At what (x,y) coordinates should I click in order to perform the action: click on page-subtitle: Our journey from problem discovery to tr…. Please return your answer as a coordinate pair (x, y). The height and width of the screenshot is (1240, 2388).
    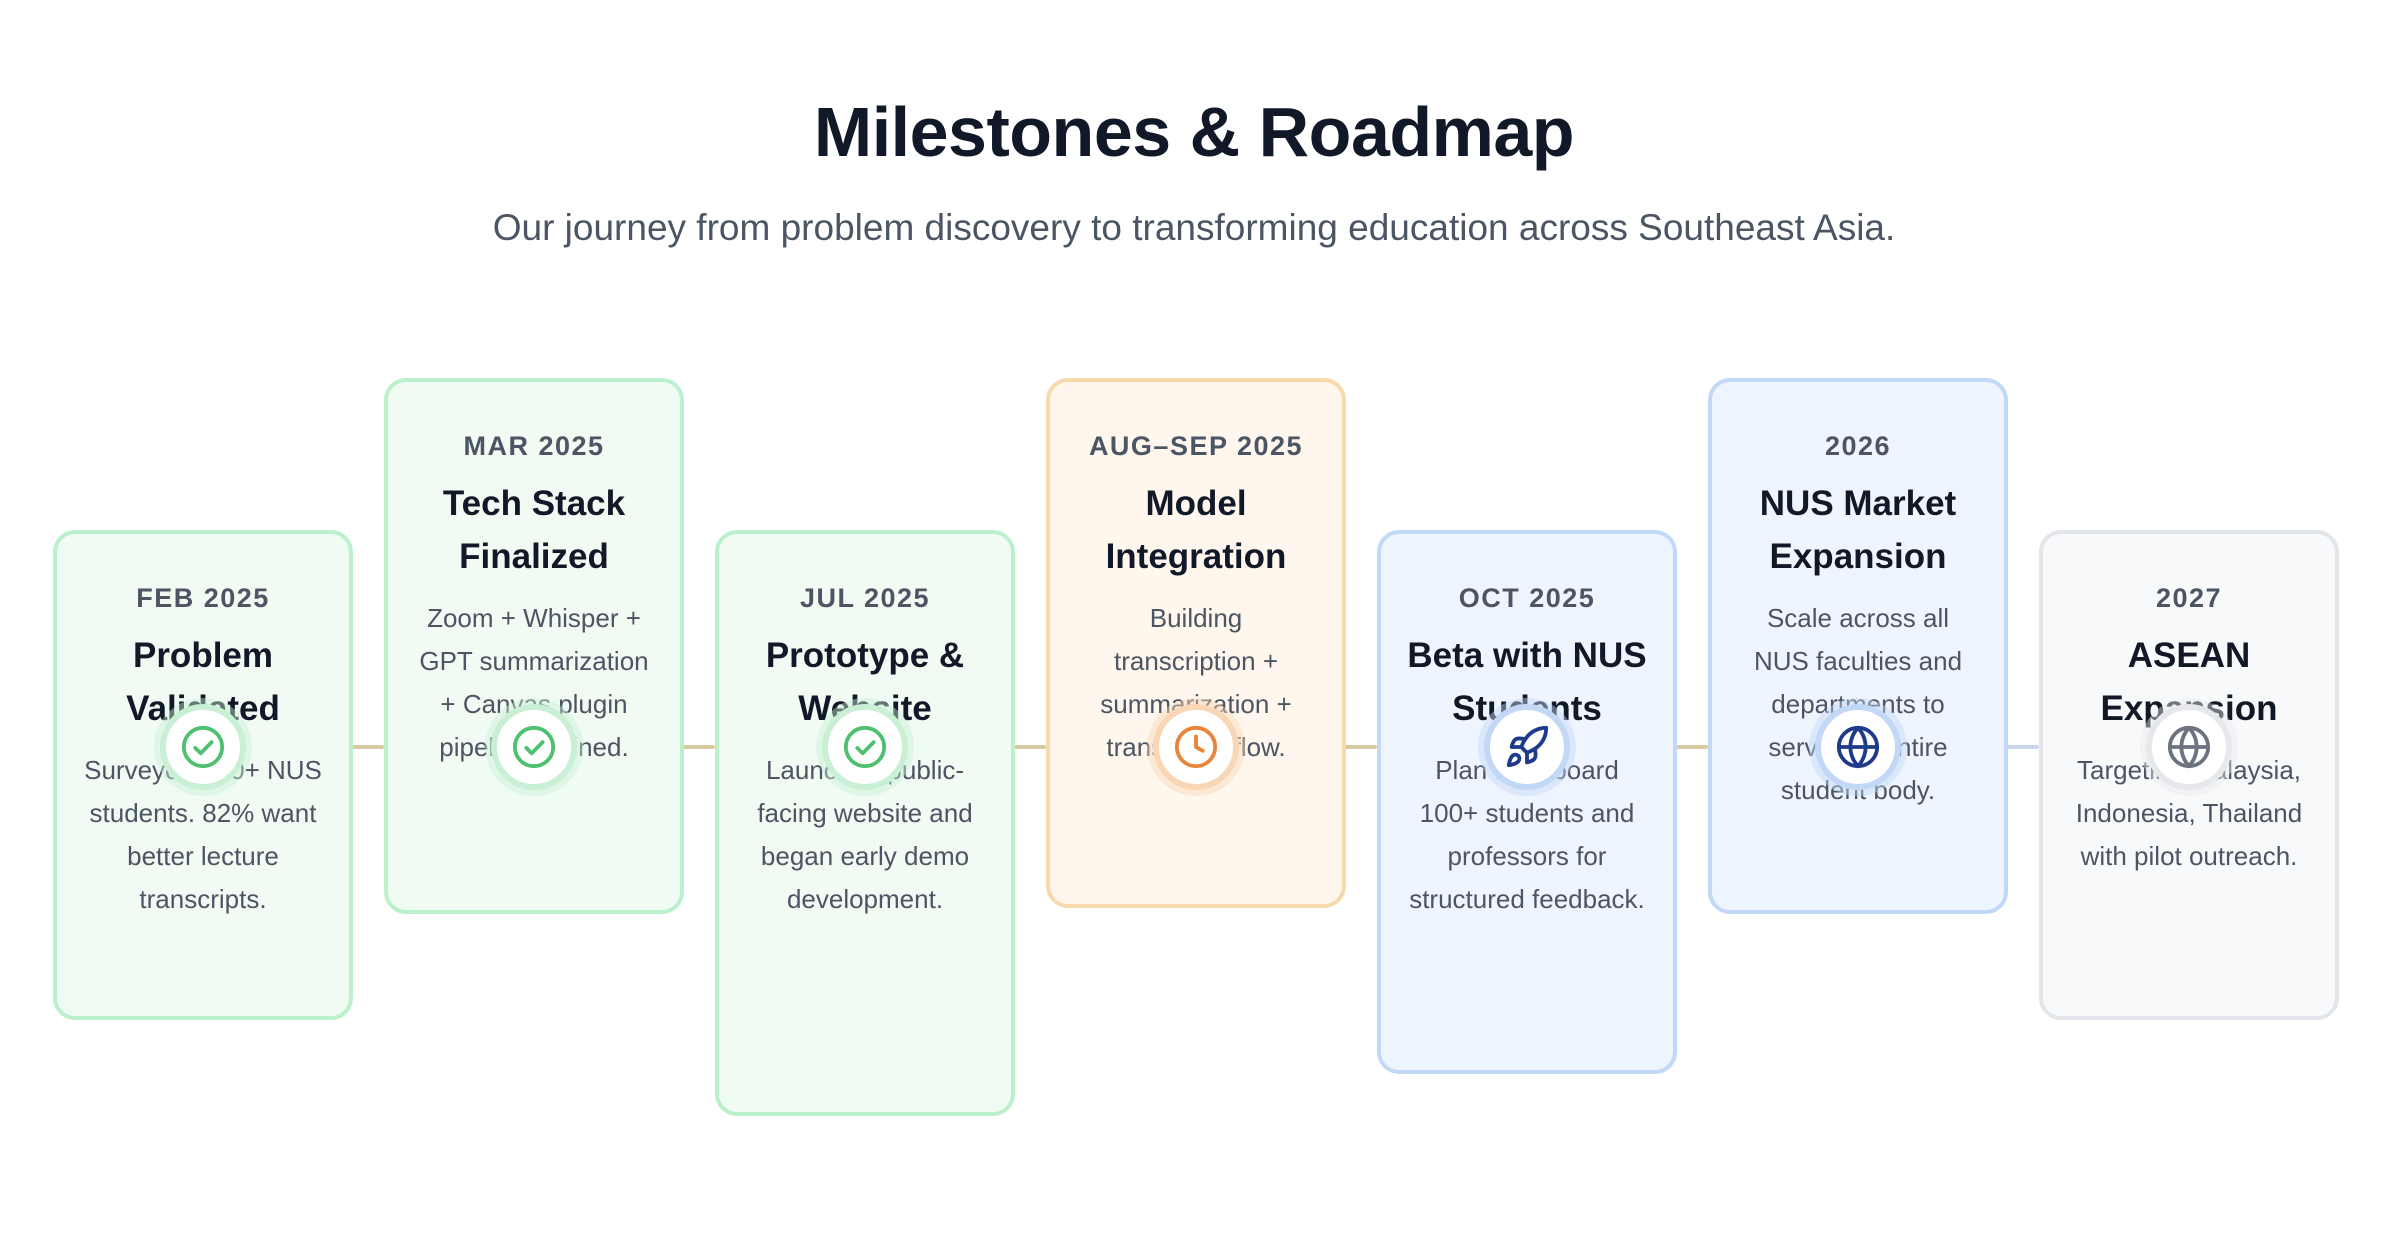
    Looking at the image, I should click on (1194, 227).